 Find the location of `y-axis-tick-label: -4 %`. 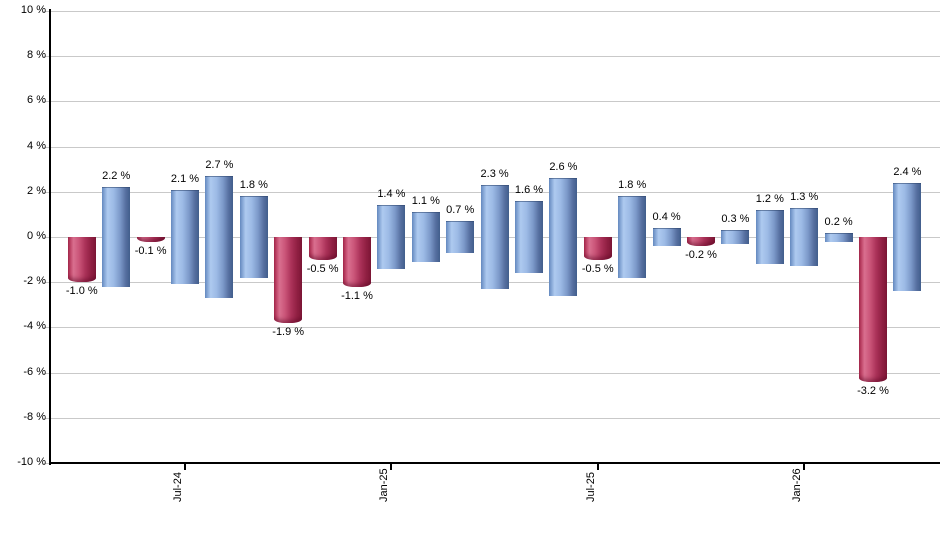

y-axis-tick-label: -4 % is located at coordinates (34, 326).